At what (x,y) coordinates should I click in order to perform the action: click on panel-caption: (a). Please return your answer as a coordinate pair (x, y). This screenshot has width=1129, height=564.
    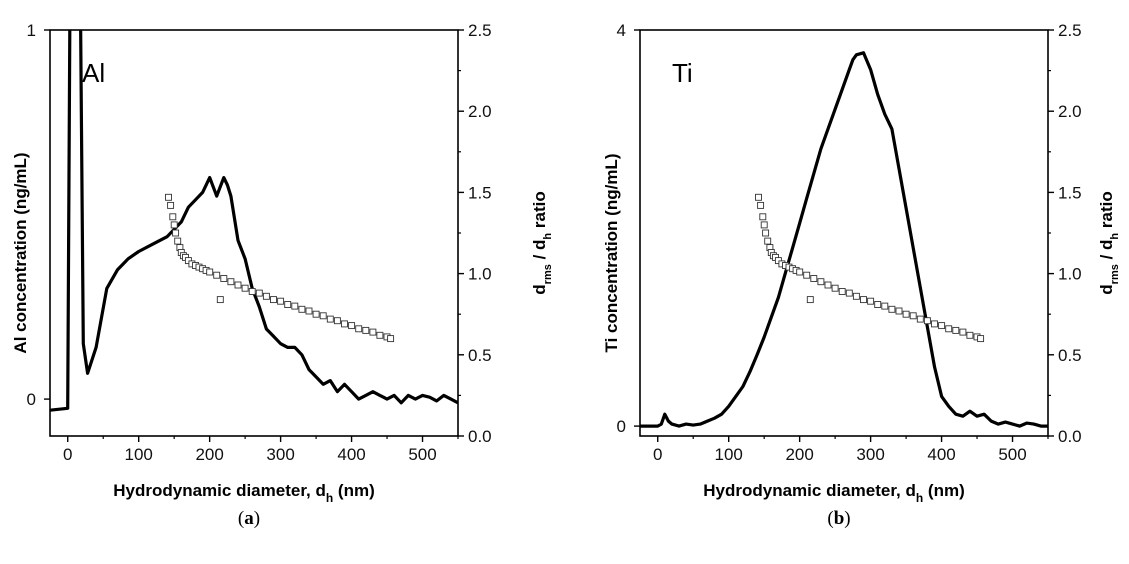
    Looking at the image, I should click on (249, 518).